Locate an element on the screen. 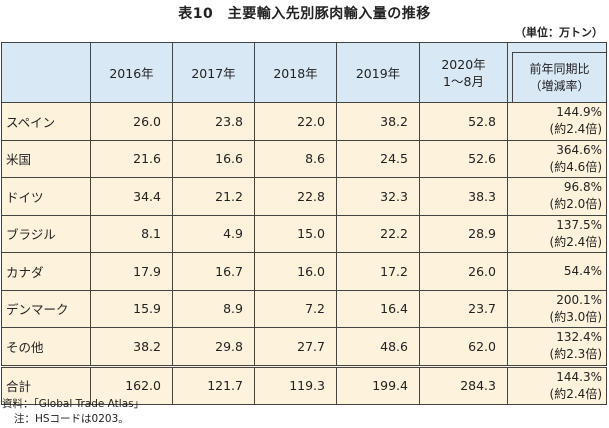 Image resolution: width=609 pixels, height=428 pixels. header-2019: 2019年 is located at coordinates (378, 72).